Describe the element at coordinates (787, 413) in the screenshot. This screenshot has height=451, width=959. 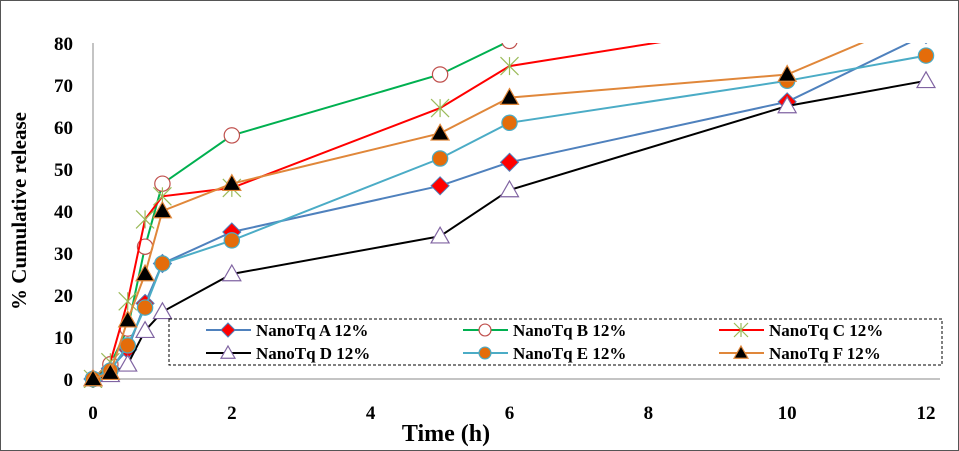
I see `x-tick-label: 10` at that location.